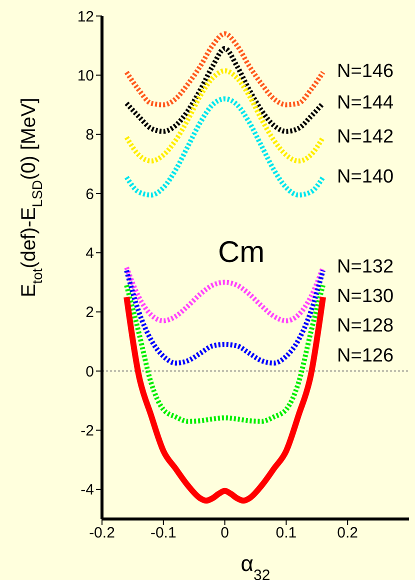  Describe the element at coordinates (241, 253) in the screenshot. I see `annotation: Cm` at that location.